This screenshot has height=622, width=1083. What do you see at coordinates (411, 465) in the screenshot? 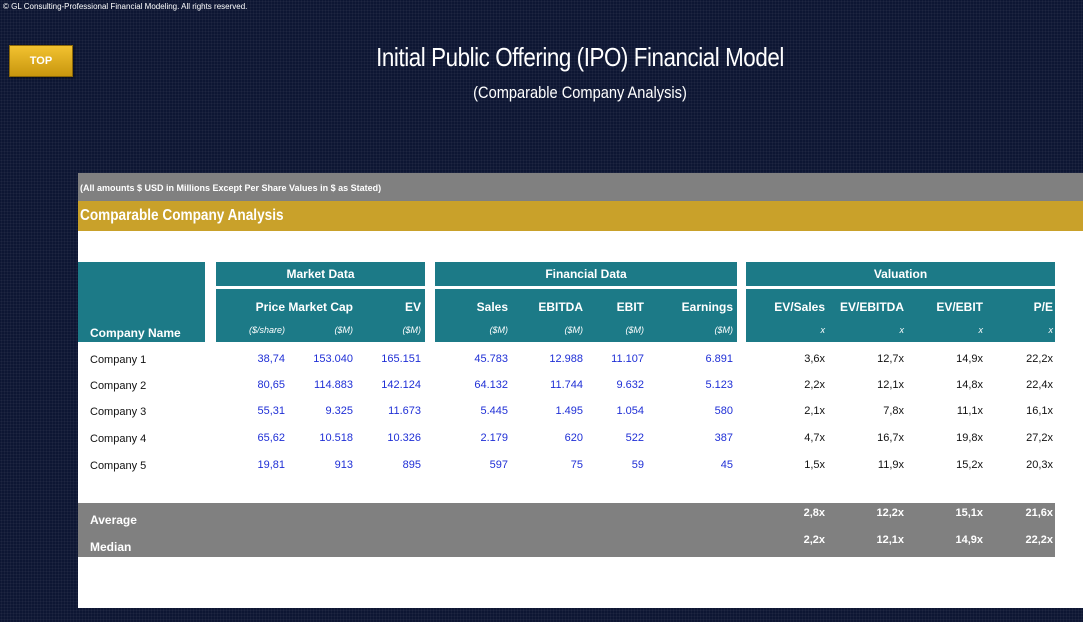
I see `table-cell: 895` at bounding box center [411, 465].